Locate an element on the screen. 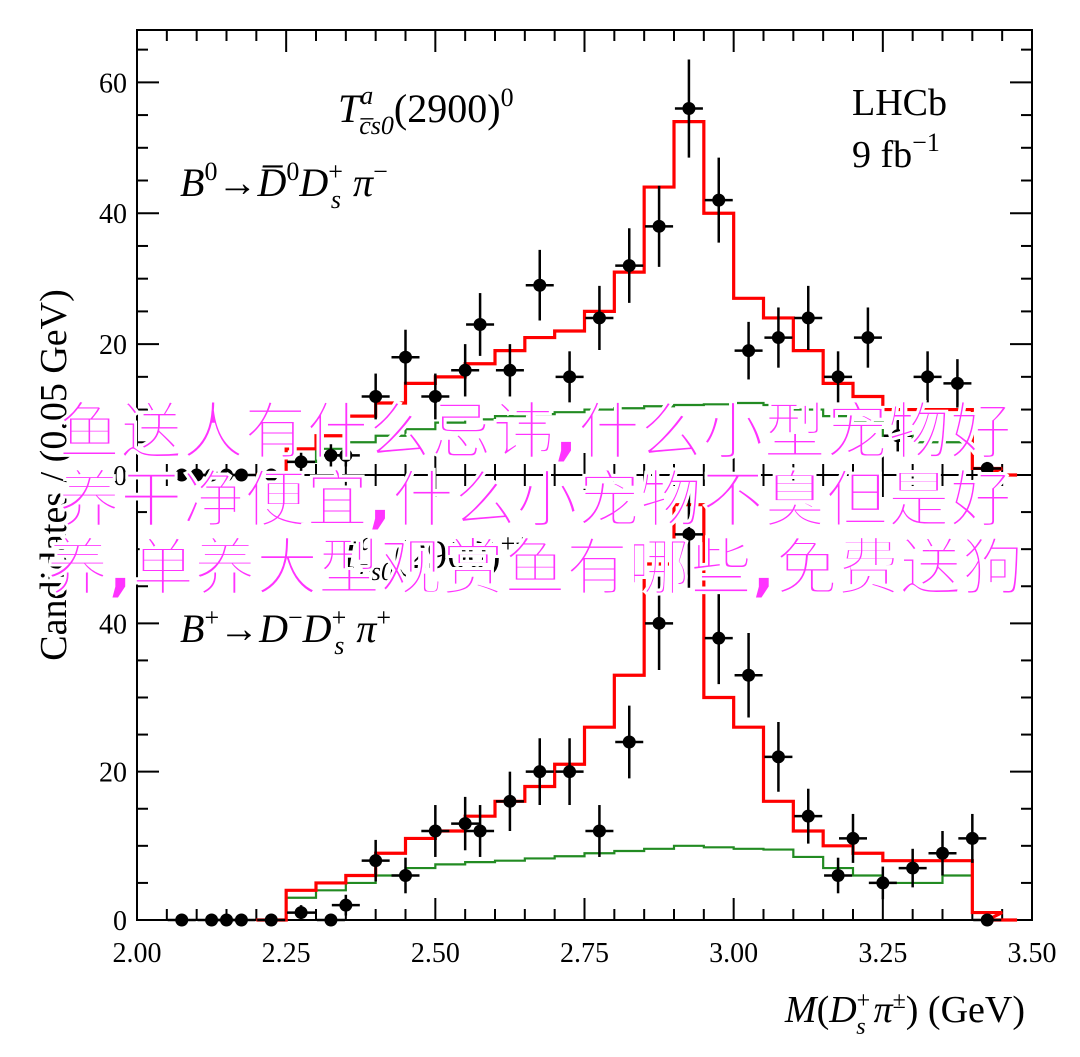 Image resolution: width=1080 pixels, height=1057 pixels. x-tick-label: 2.75 is located at coordinates (584, 953).